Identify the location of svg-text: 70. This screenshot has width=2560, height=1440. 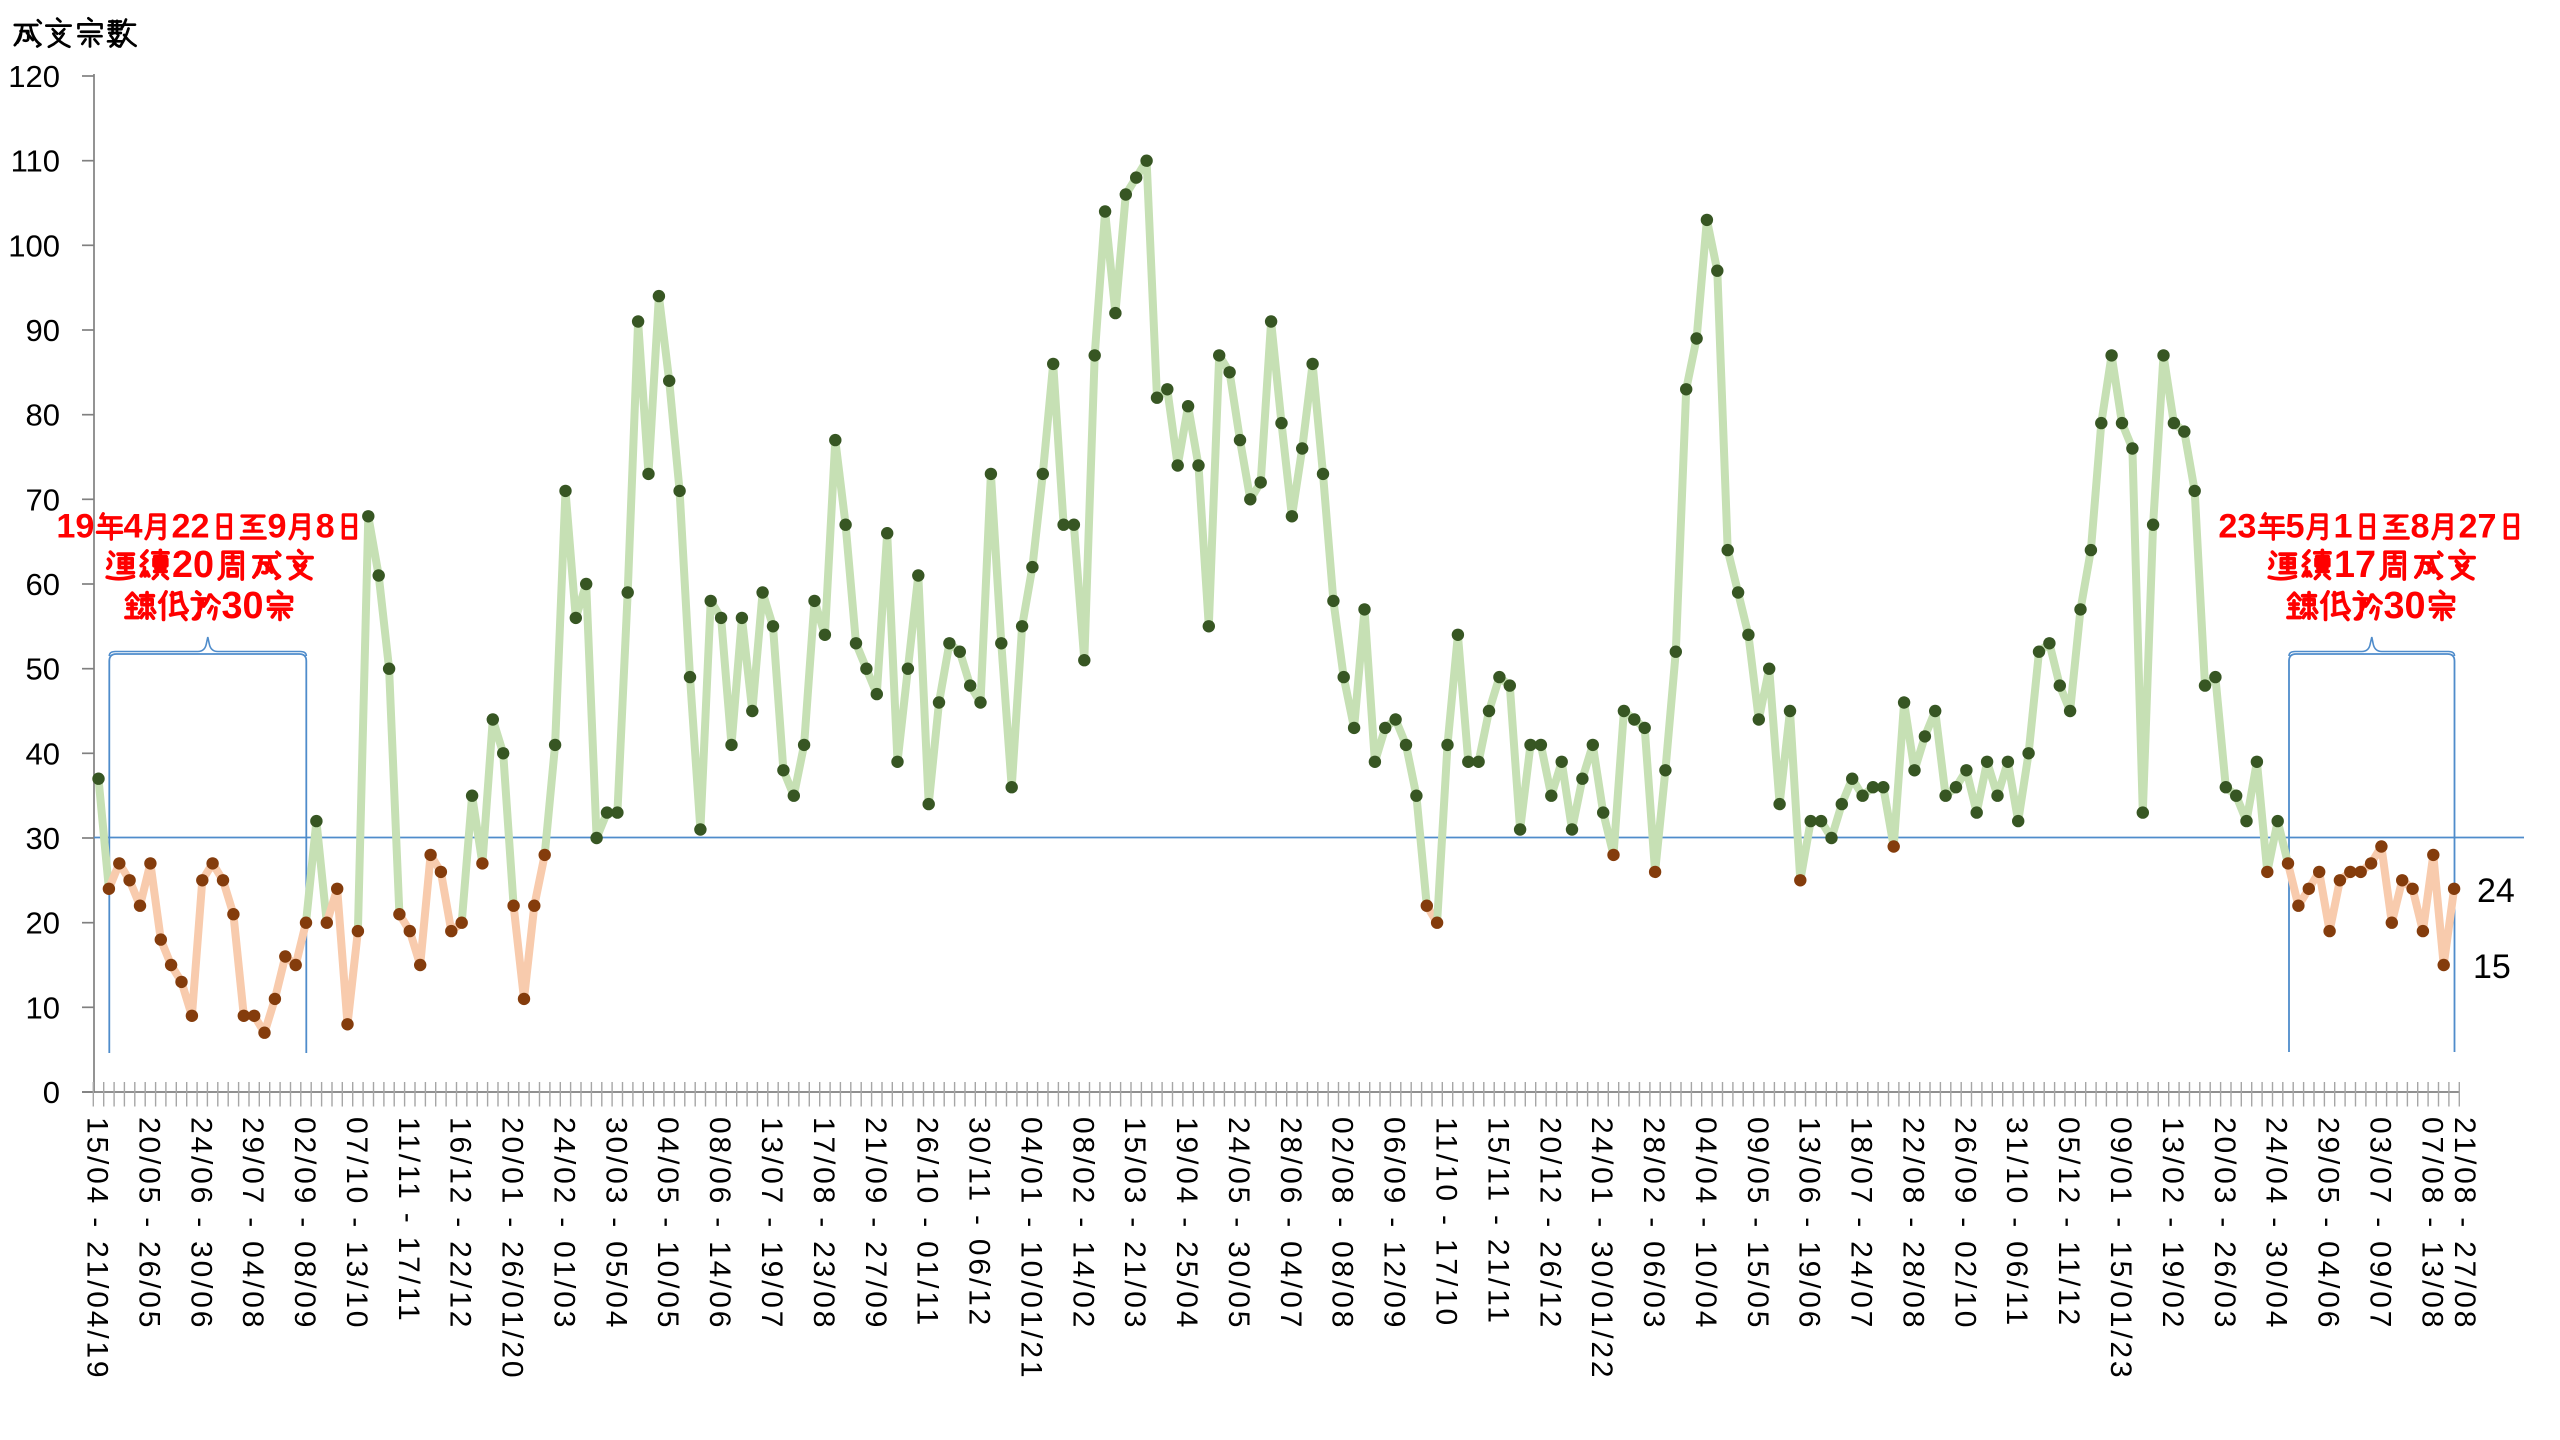
(43, 499).